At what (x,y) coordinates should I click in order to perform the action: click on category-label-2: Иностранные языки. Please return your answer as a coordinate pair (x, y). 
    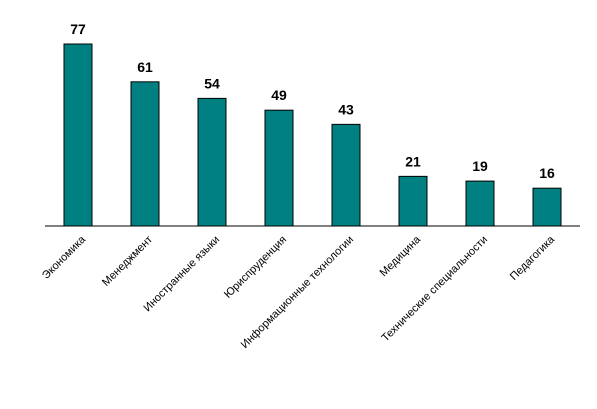
    Looking at the image, I should click on (182, 274).